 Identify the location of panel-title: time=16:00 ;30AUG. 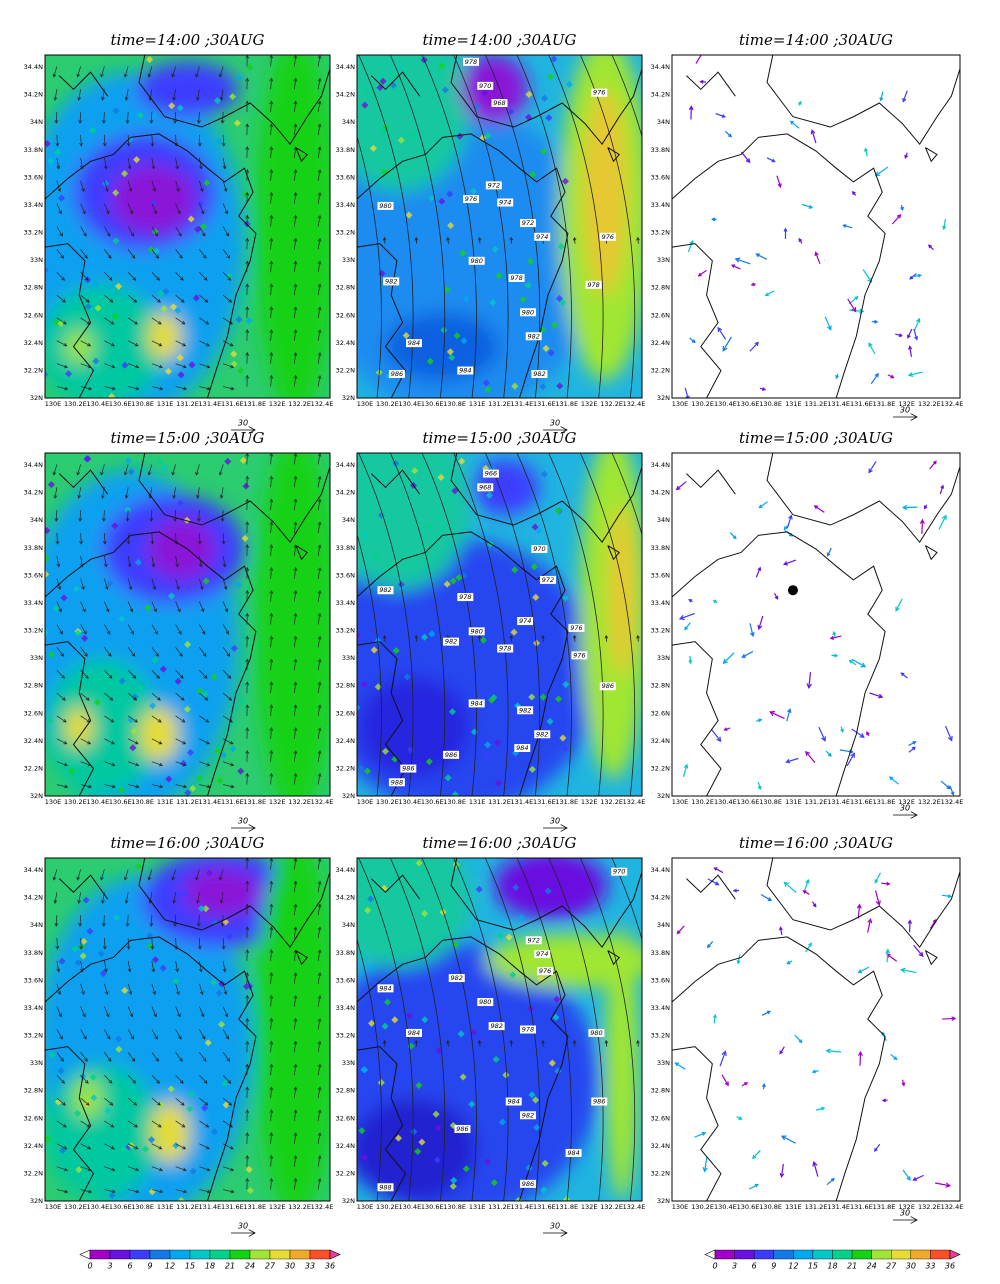
(499, 843).